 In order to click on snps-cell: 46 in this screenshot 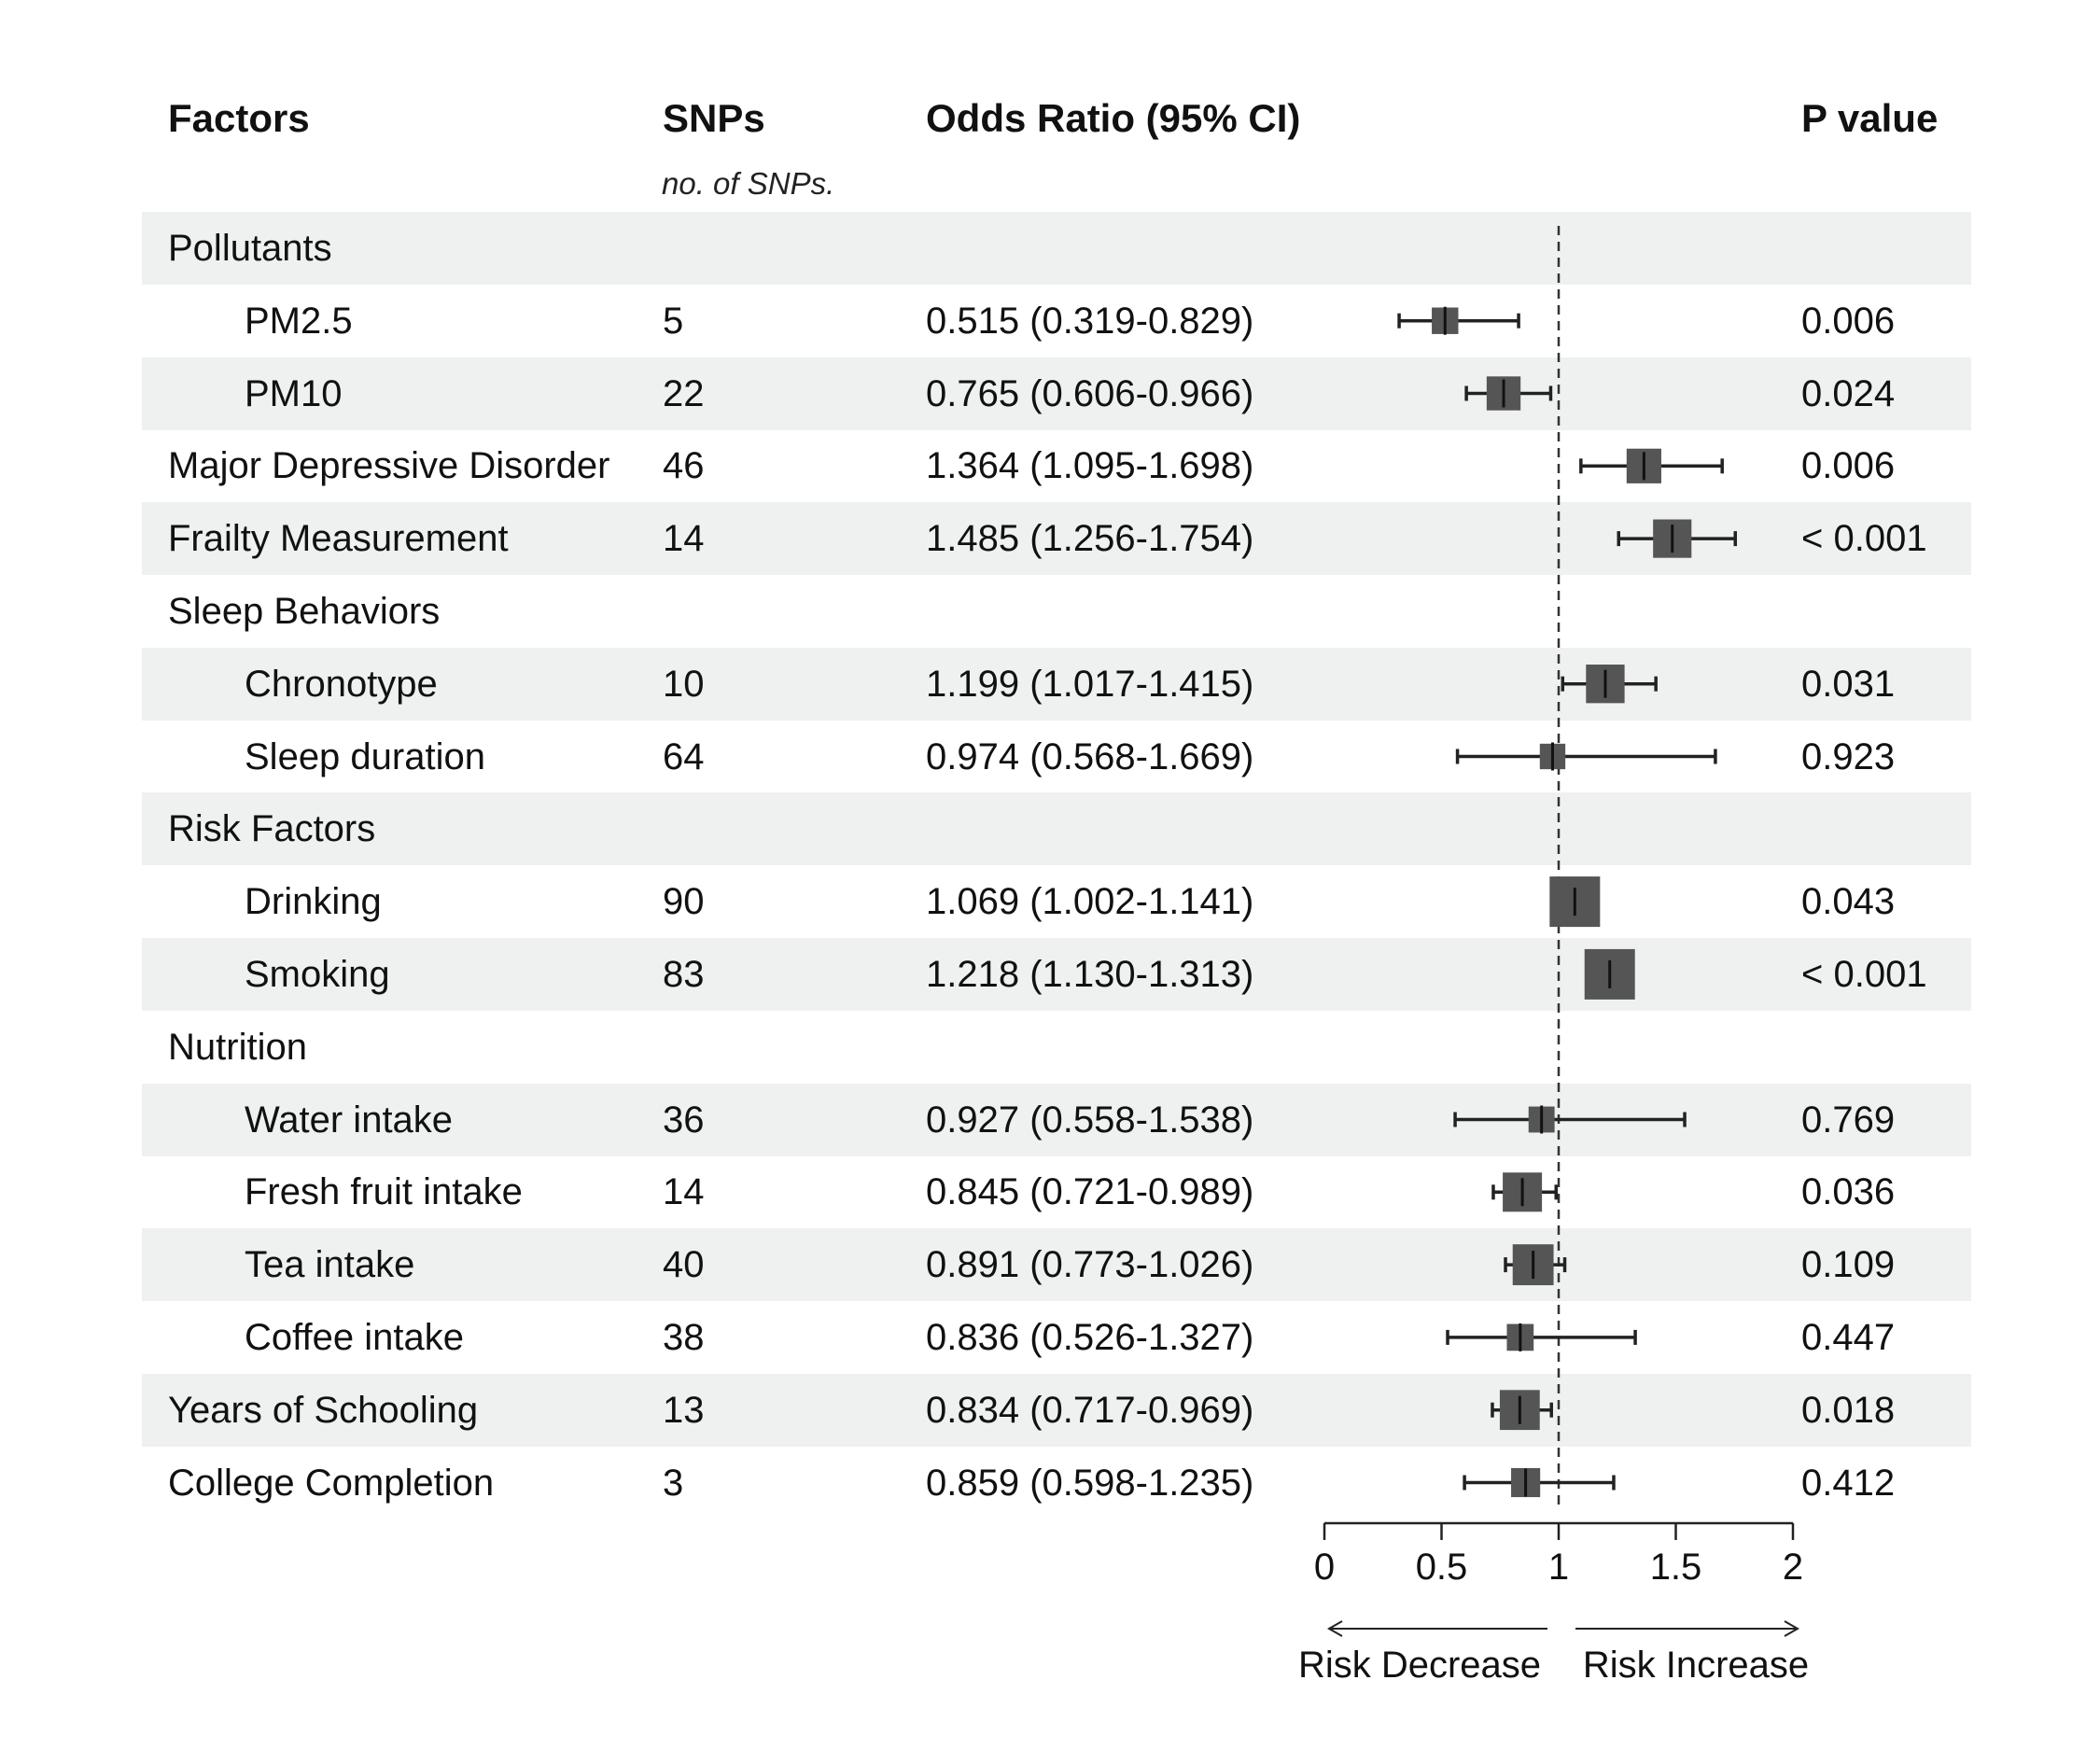, I will do `click(684, 466)`.